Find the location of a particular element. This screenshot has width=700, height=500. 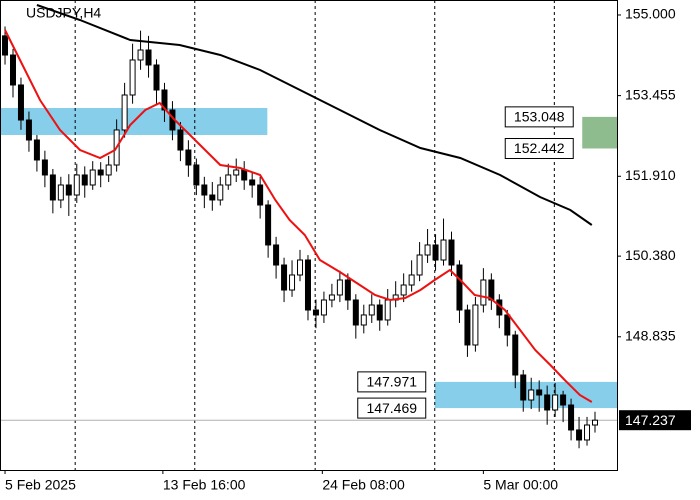

current-price-box is located at coordinates (655, 420).